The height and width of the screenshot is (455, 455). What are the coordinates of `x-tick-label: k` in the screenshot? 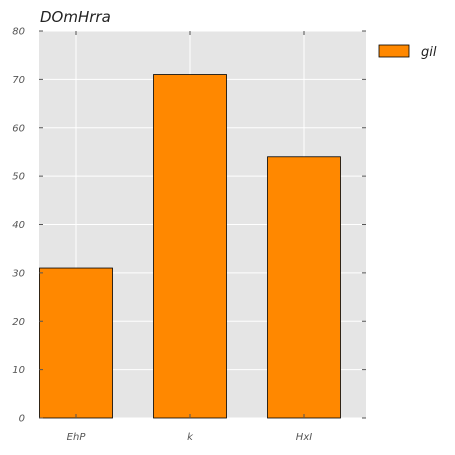 It's located at (190, 437).